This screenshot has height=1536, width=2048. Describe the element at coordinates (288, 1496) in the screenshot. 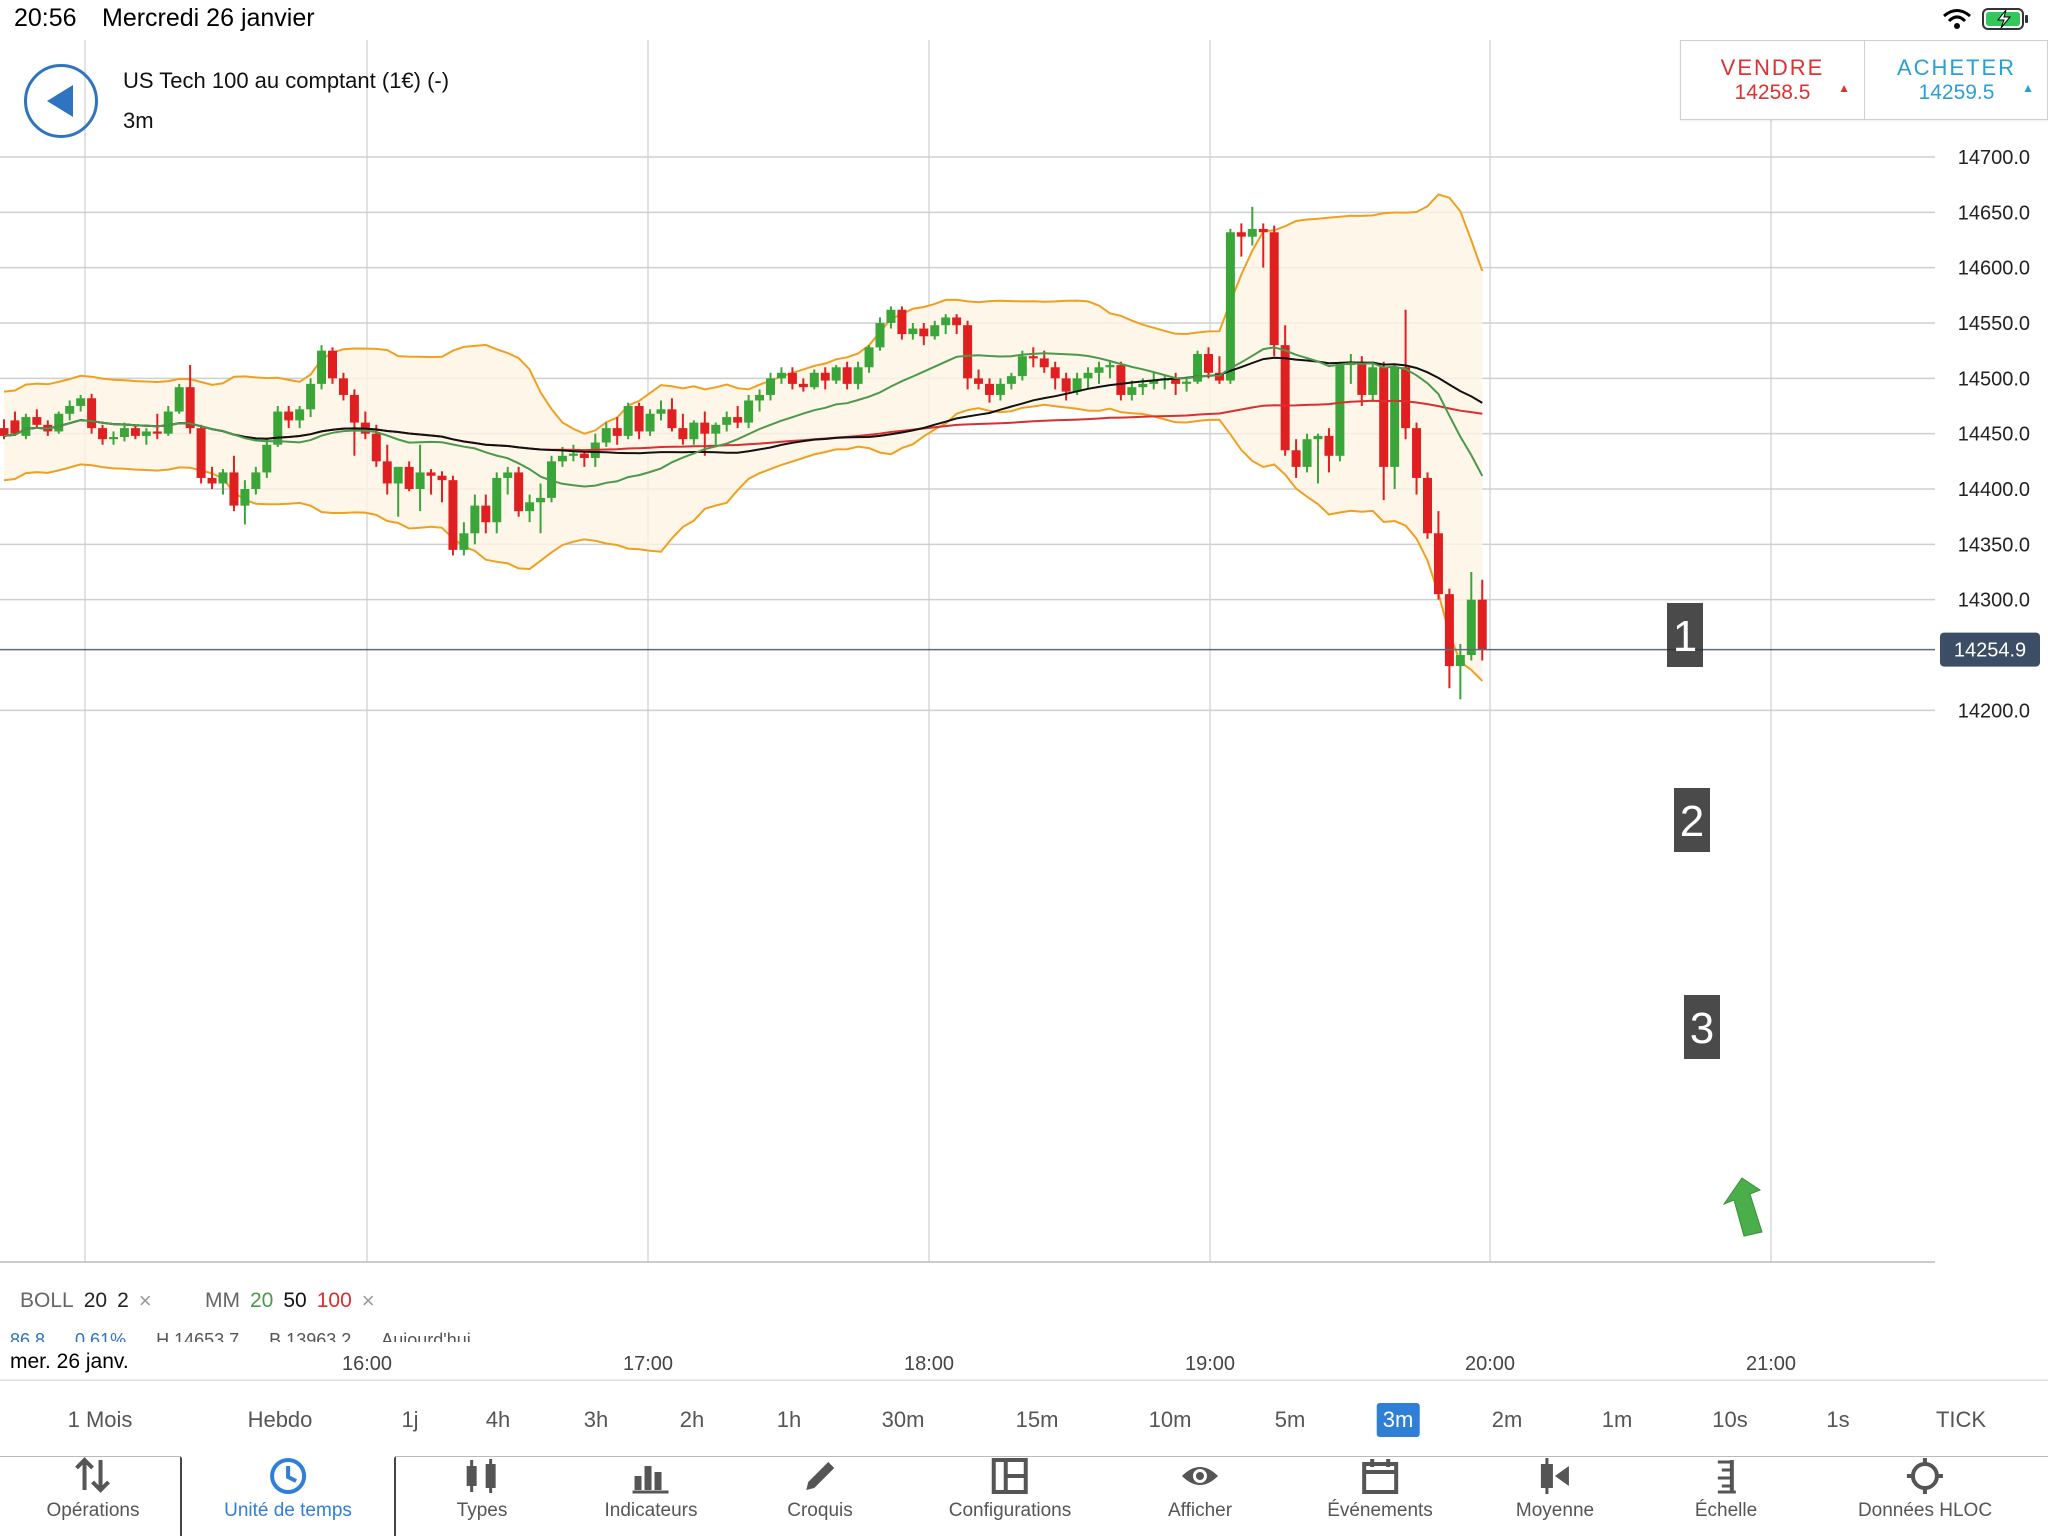

I see `toolbar-clock: Unité de temps` at that location.